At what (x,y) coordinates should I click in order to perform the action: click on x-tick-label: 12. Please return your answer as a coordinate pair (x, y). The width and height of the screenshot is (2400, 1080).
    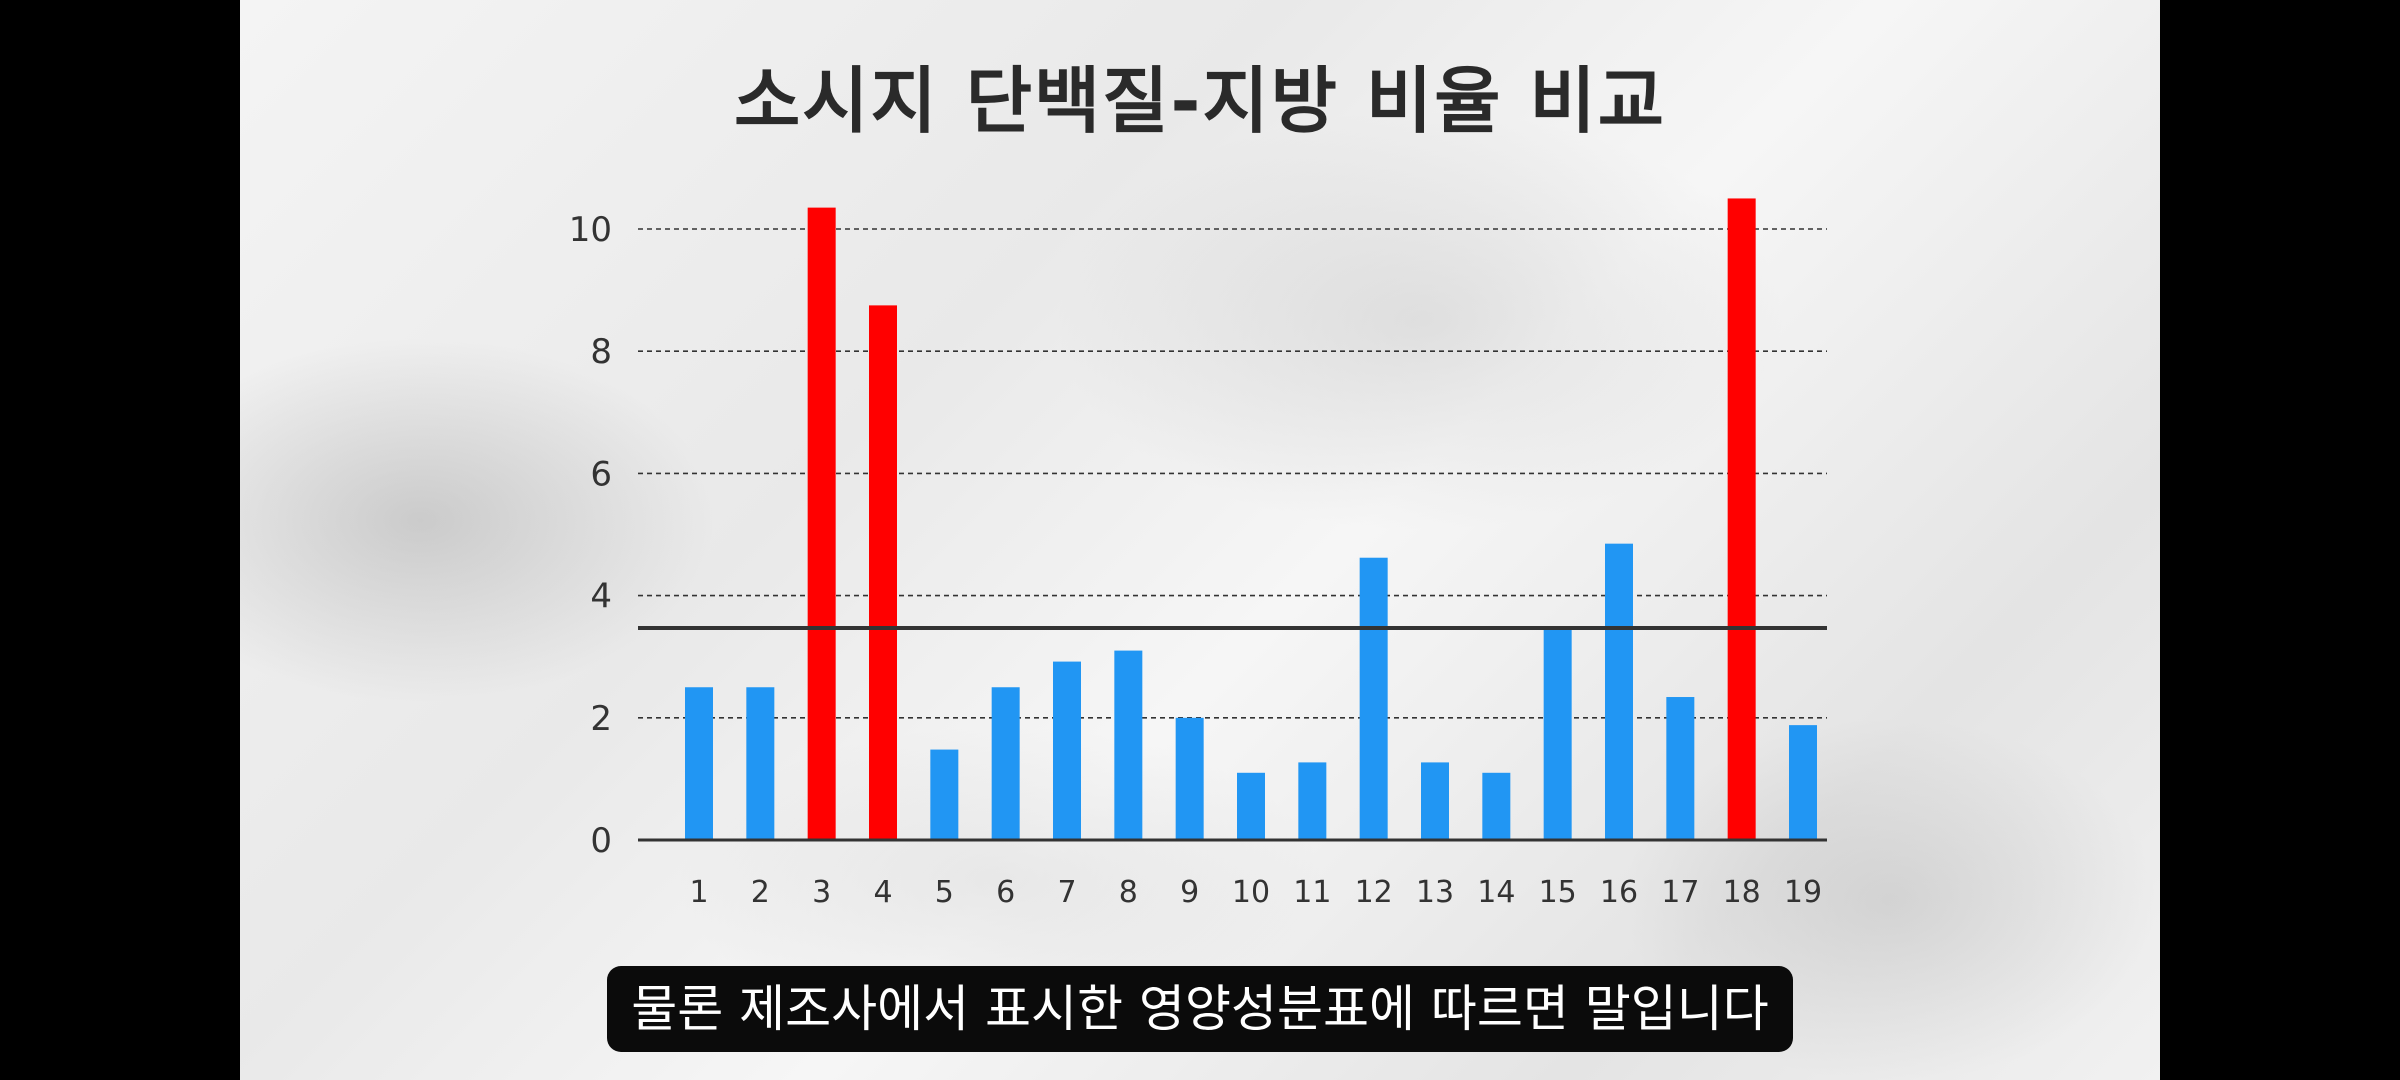
    Looking at the image, I should click on (1374, 892).